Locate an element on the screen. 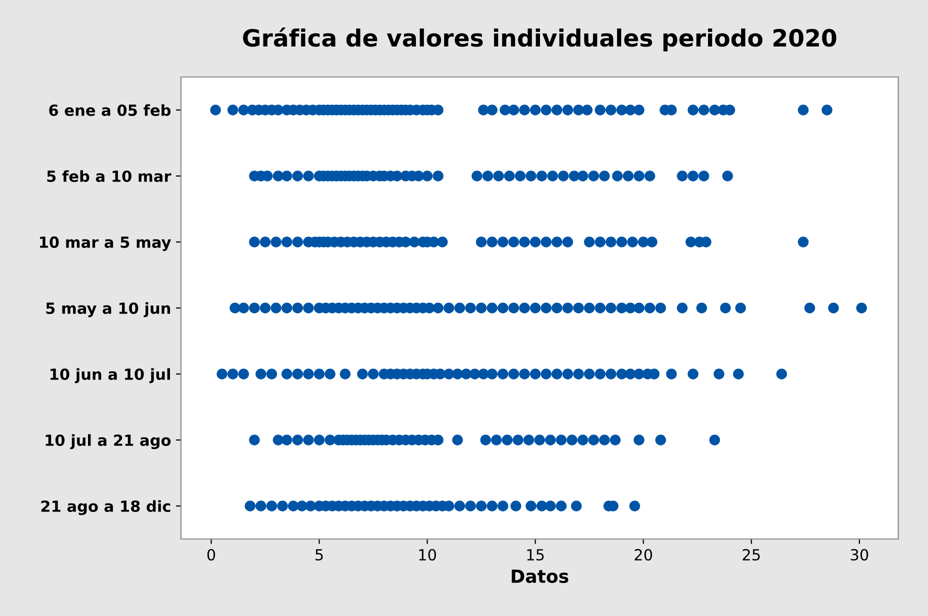  y-tick-label: 10 jun a 10 jul is located at coordinates (110, 376).